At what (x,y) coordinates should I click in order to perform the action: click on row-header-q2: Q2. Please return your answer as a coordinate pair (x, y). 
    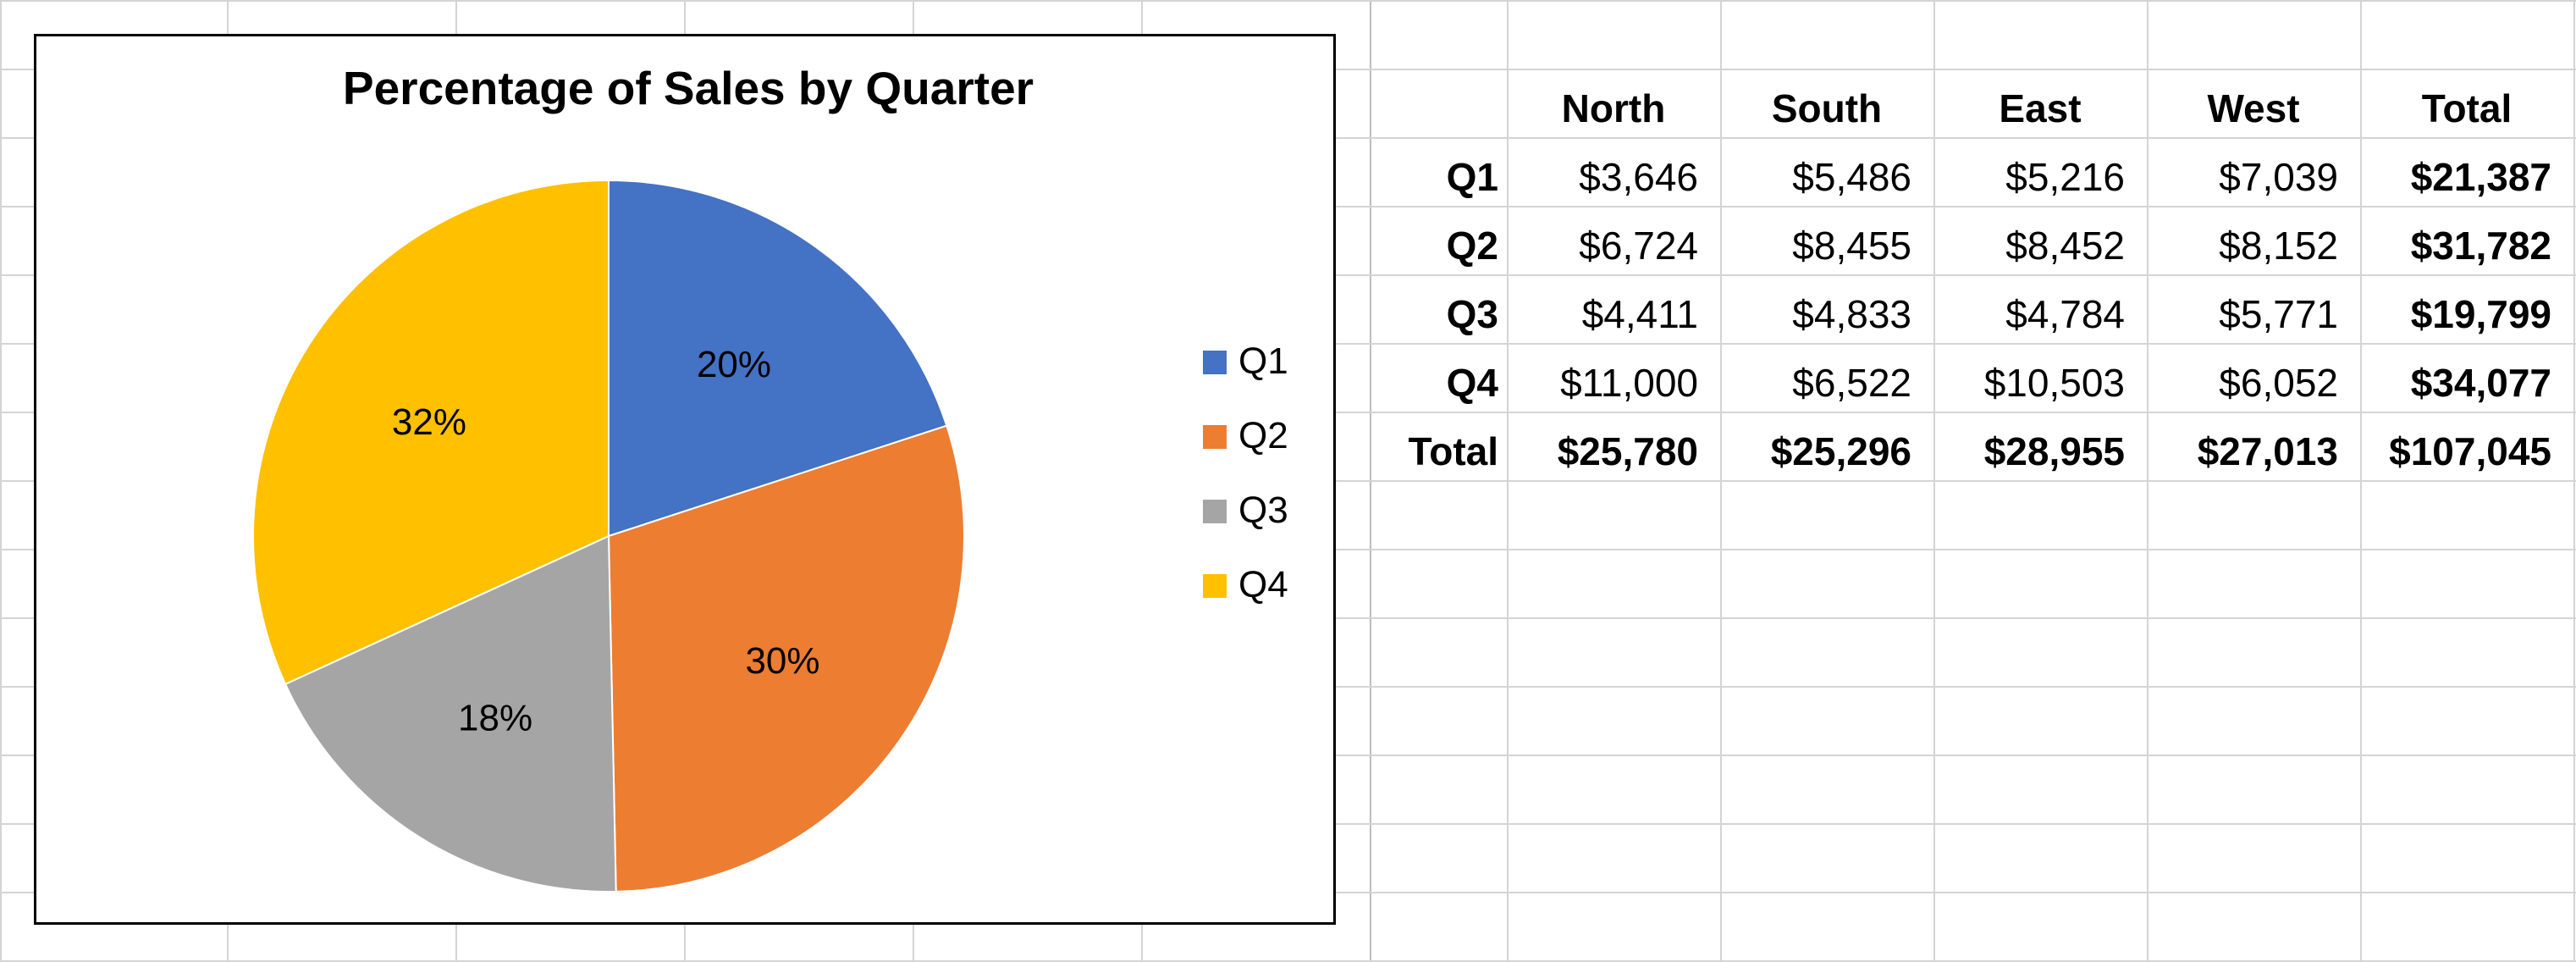
    Looking at the image, I should click on (1472, 246).